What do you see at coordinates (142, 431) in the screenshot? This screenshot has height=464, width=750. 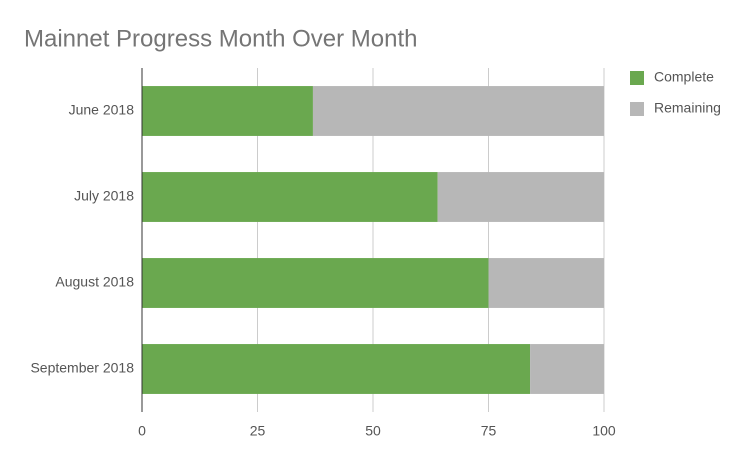 I see `x-tick-label: 0` at bounding box center [142, 431].